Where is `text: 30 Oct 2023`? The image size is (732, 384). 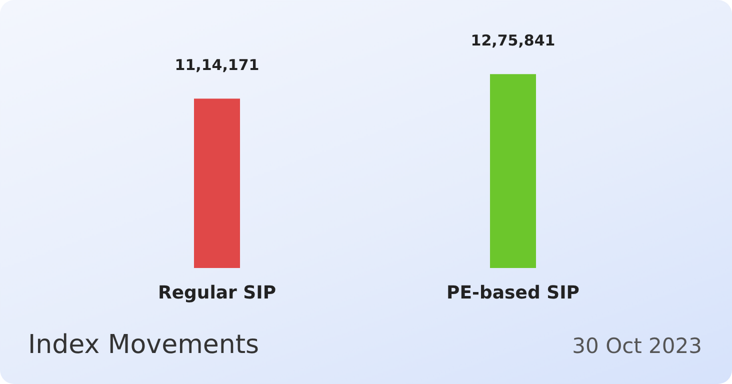
text: 30 Oct 2023 is located at coordinates (637, 346).